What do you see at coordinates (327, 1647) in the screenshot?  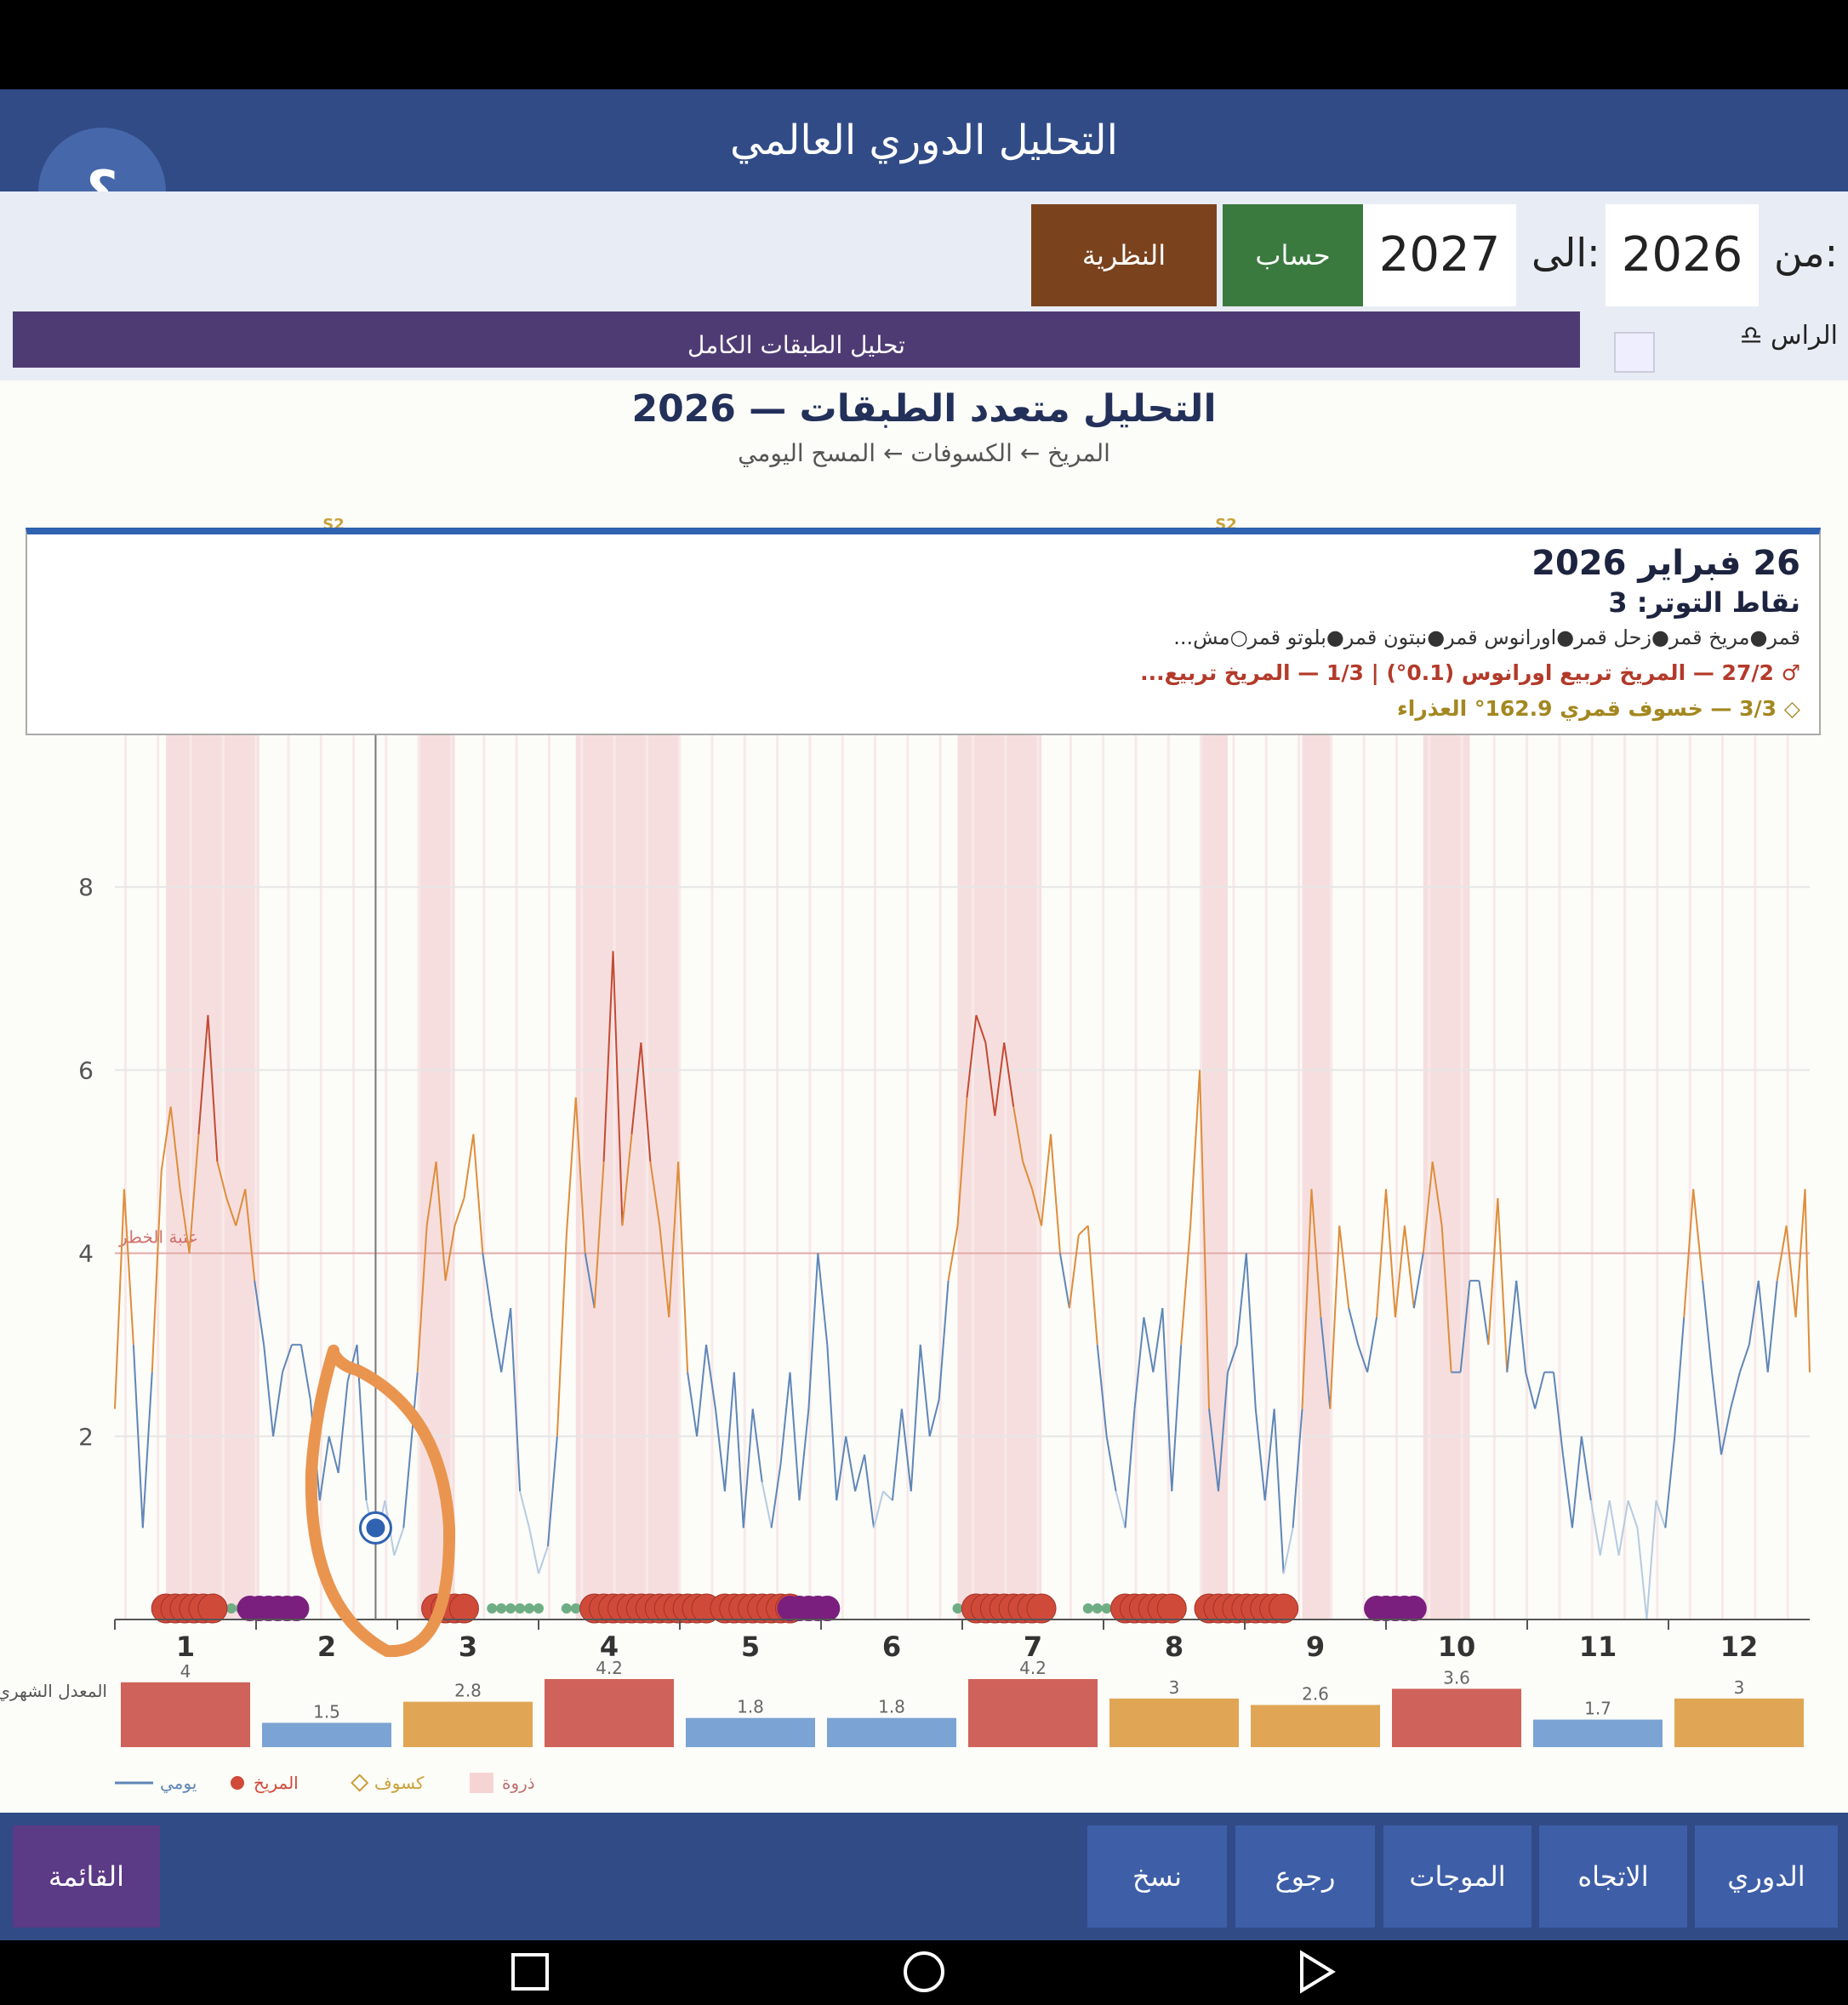 I see `month-label: 2` at bounding box center [327, 1647].